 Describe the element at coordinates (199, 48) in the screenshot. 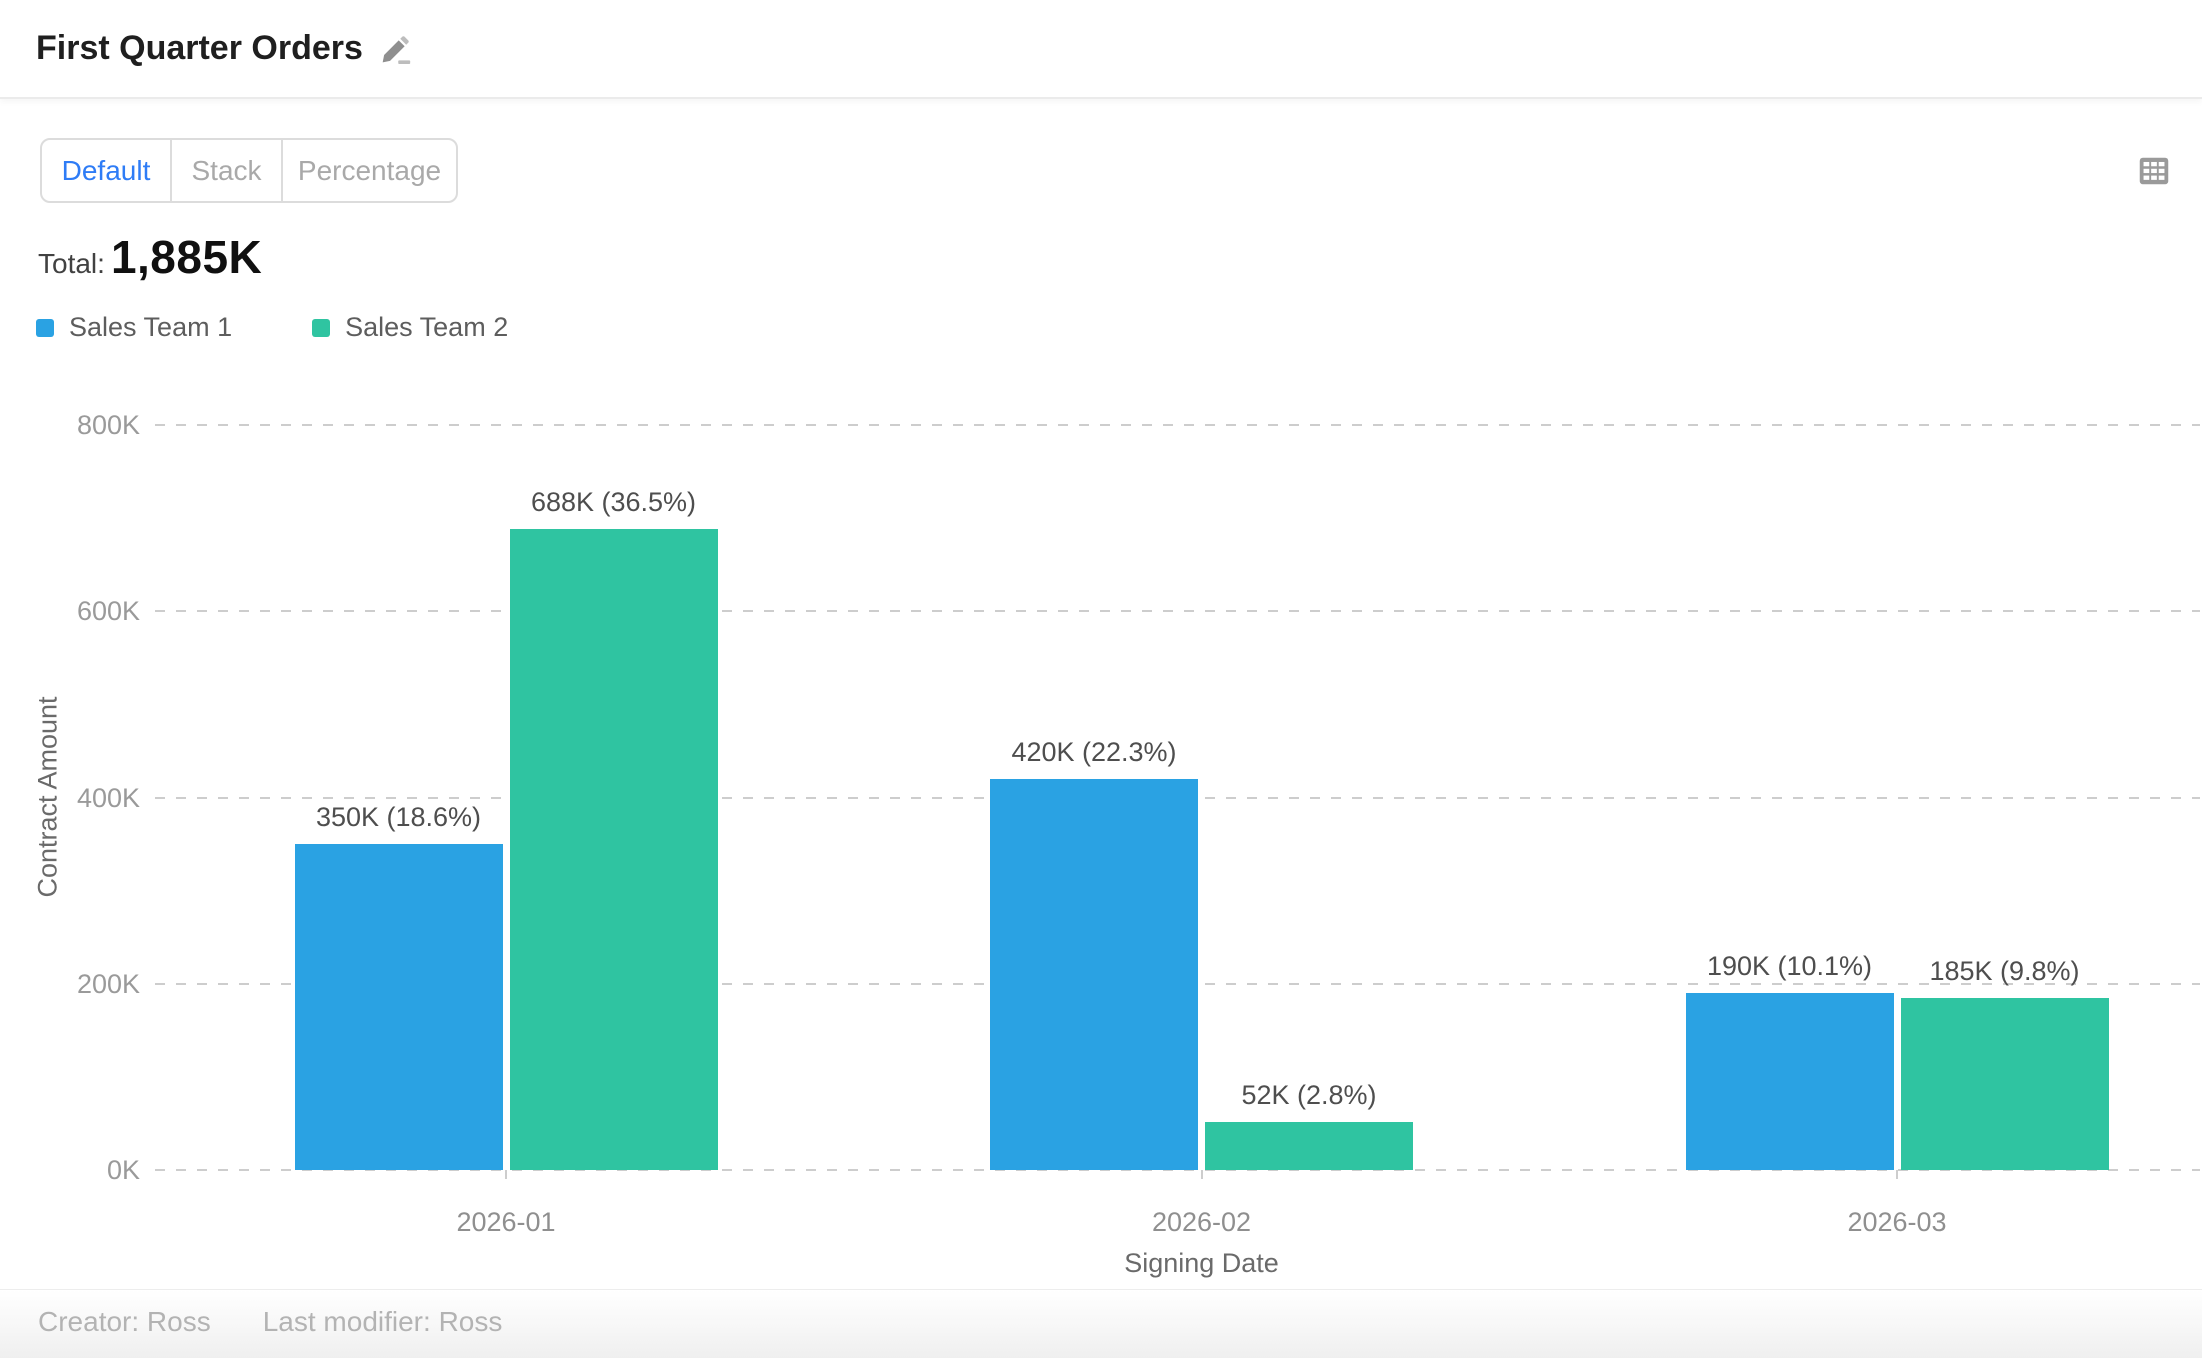

I see `page-title: First Quarter Orders` at that location.